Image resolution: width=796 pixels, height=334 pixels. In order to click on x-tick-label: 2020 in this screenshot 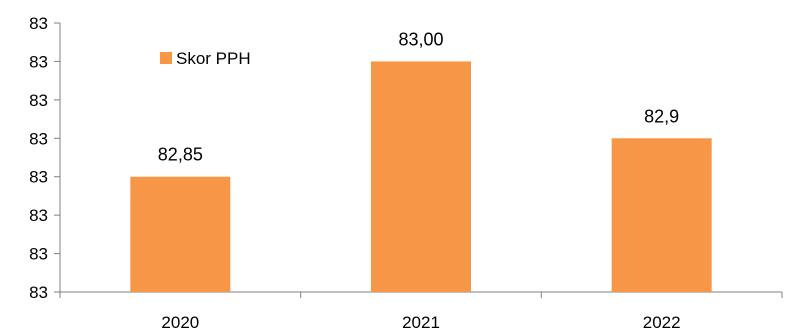, I will do `click(180, 322)`.